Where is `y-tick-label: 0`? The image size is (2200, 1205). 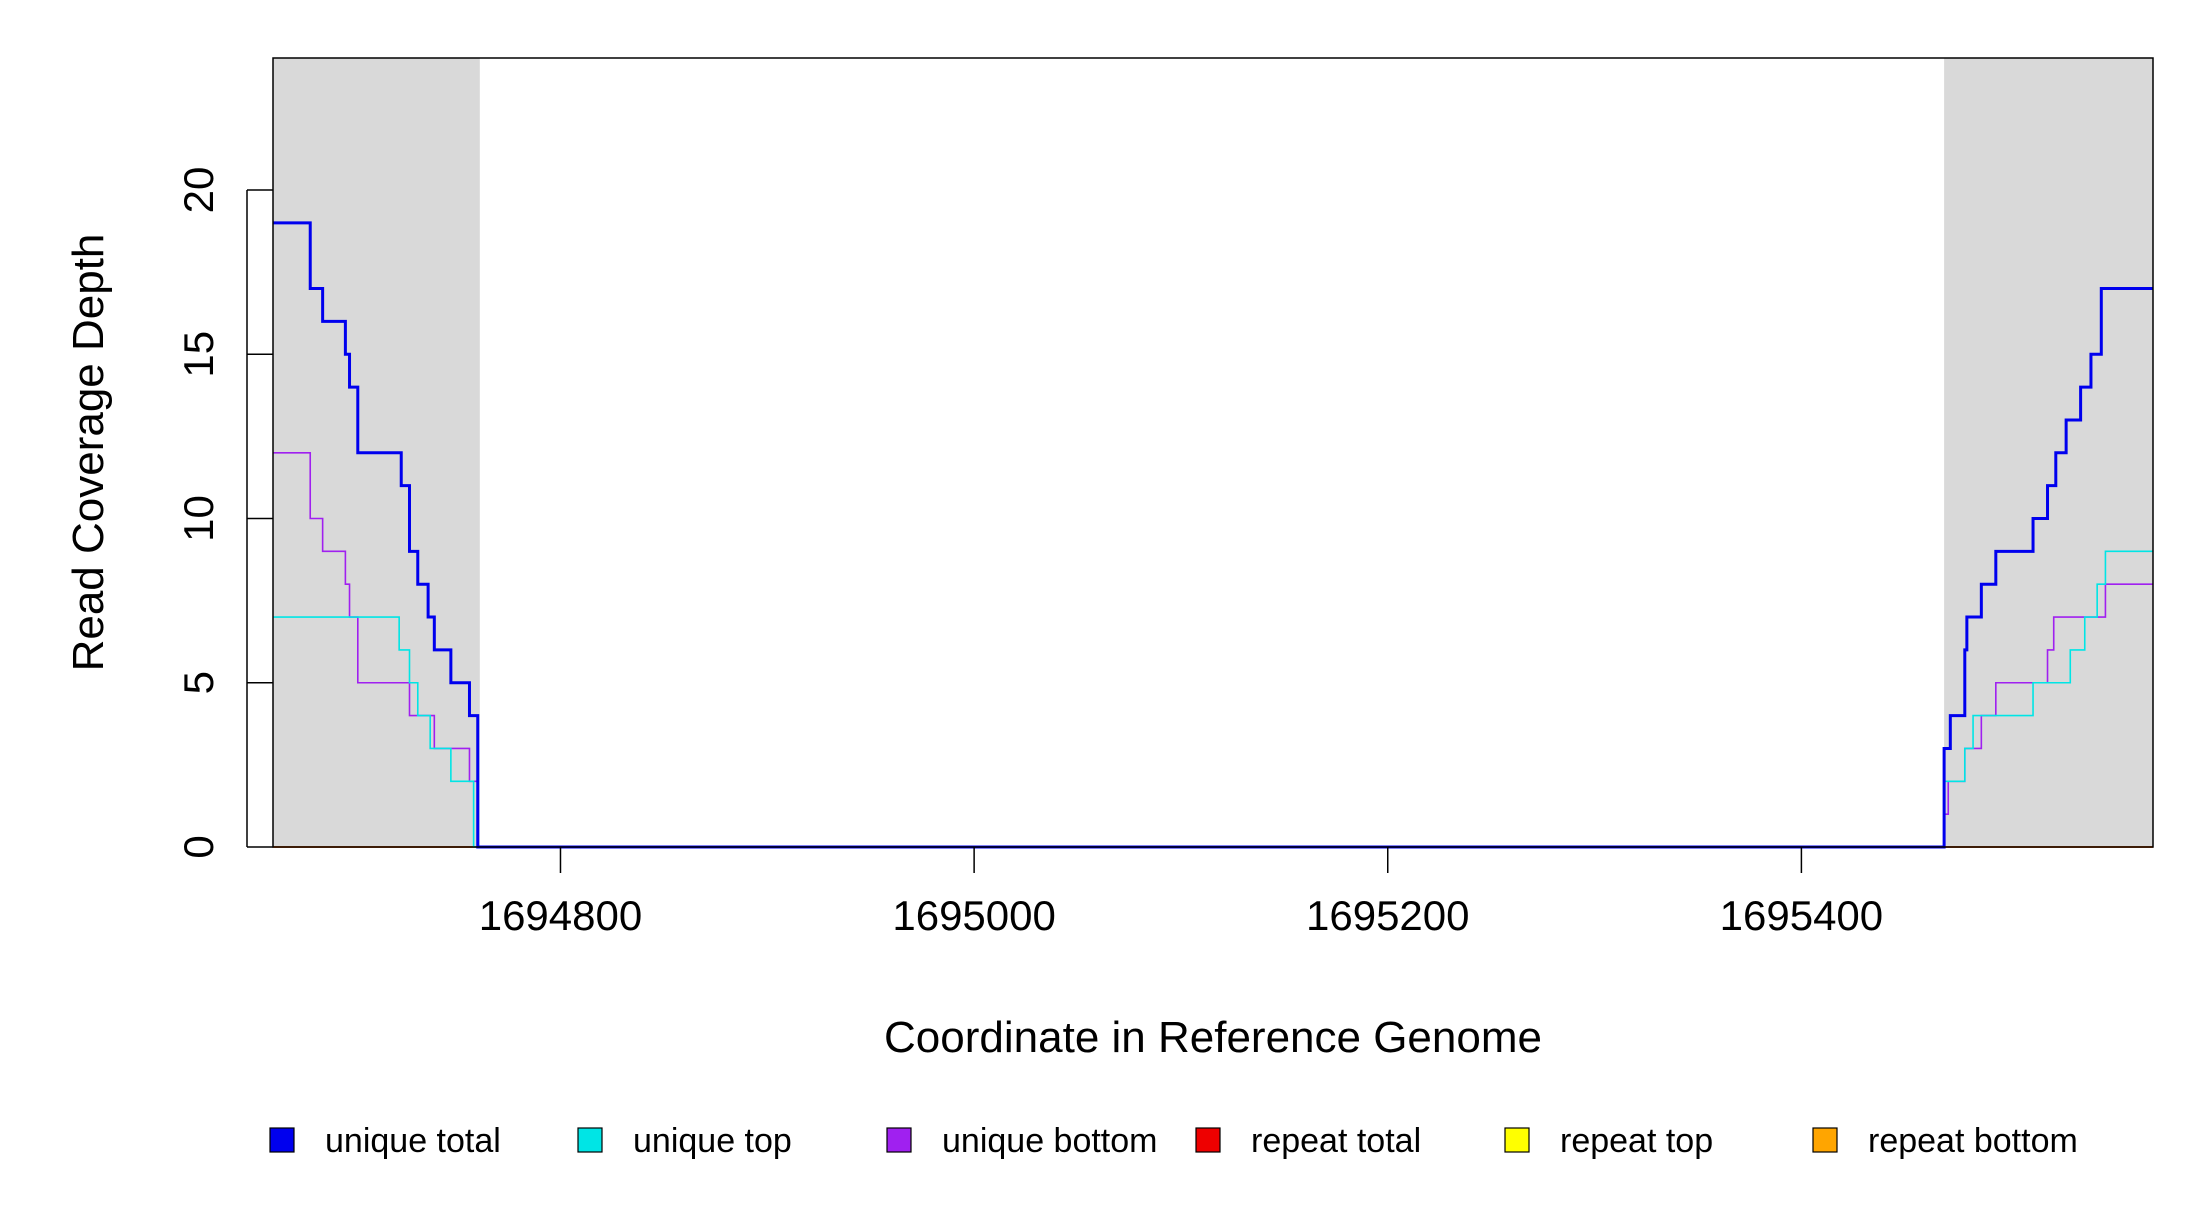 y-tick-label: 0 is located at coordinates (198, 846).